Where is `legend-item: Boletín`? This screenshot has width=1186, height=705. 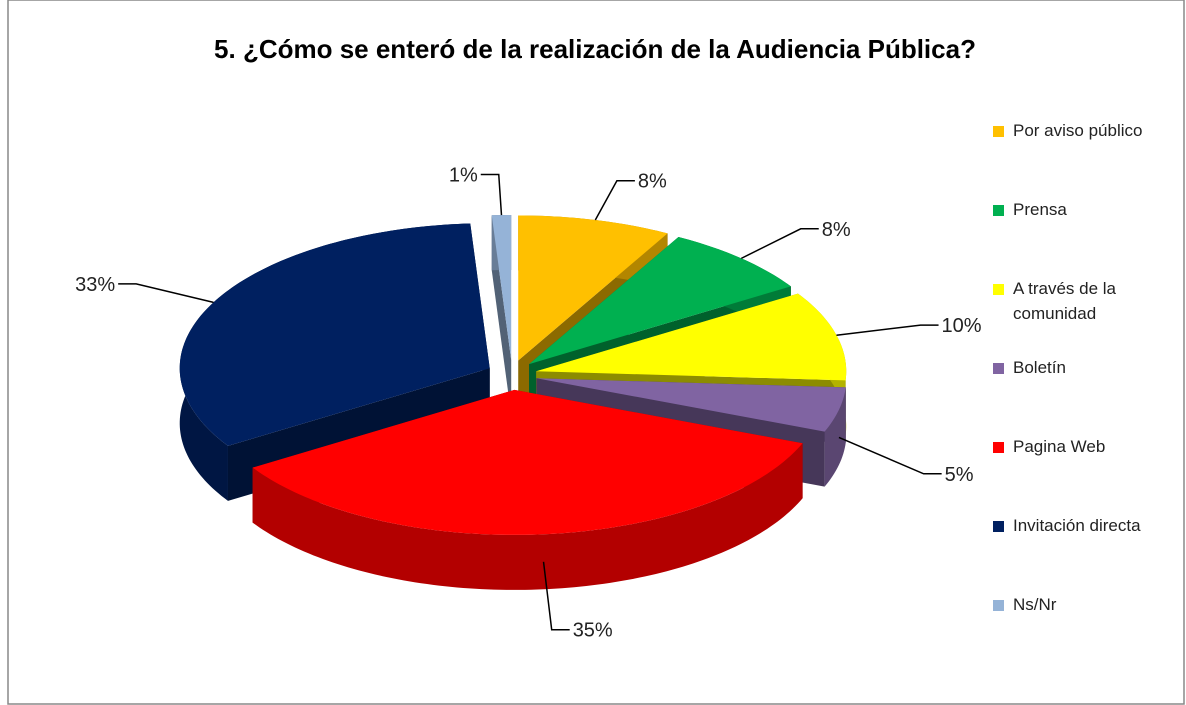
legend-item: Boletín is located at coordinates (1073, 367).